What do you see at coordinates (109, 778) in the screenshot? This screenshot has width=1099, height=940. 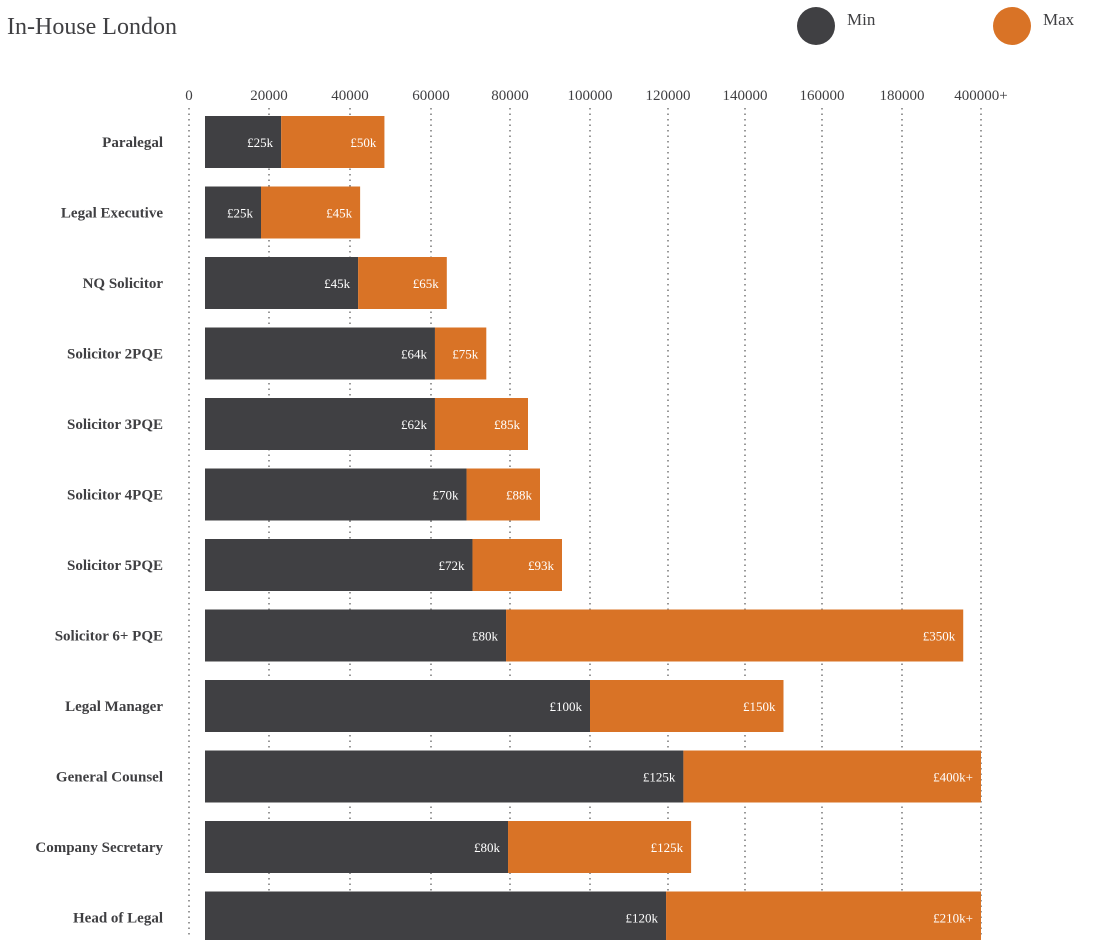 I see `category-label: General Counsel` at bounding box center [109, 778].